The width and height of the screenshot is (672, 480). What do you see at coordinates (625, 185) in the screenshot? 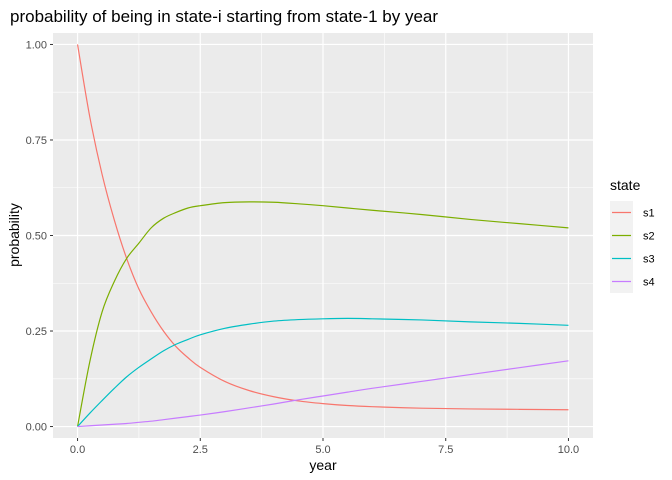
I see `legend-title: state` at bounding box center [625, 185].